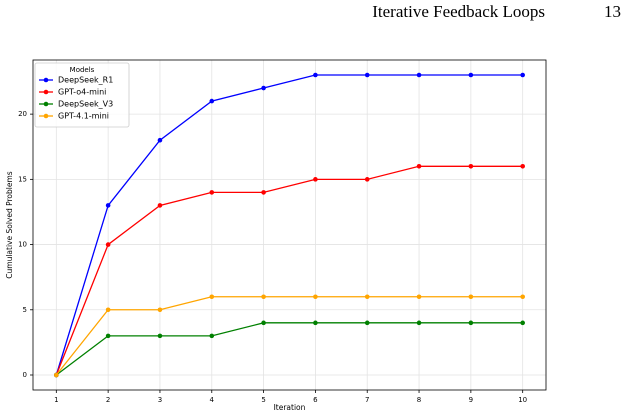 The image size is (631, 417). I want to click on y-tick-label: 20, so click(22, 114).